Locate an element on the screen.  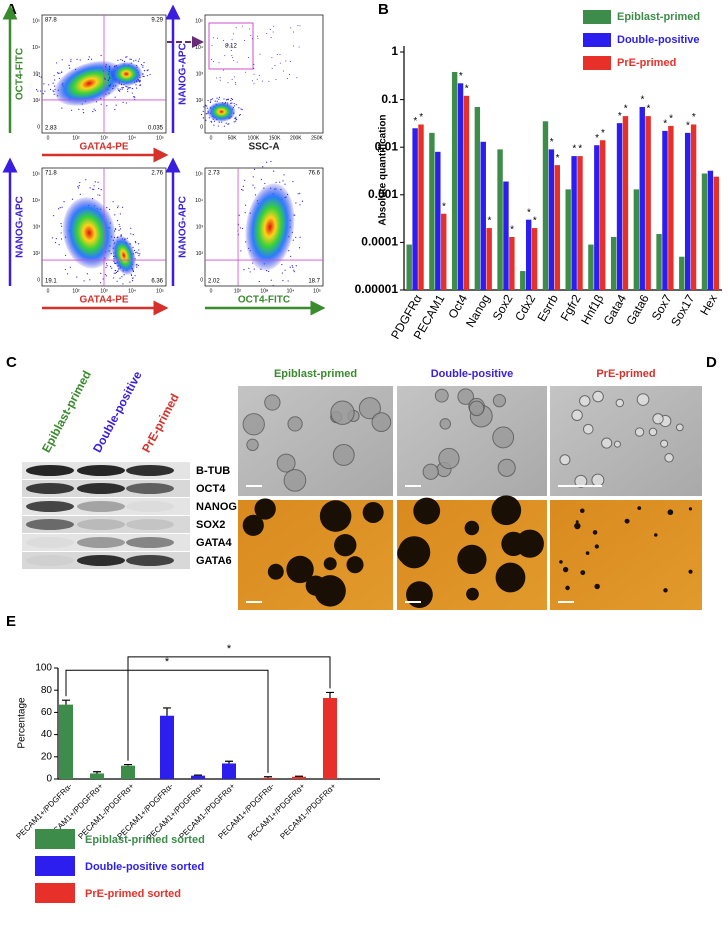
x-tick-label: 10² is located at coordinates (238, 291).